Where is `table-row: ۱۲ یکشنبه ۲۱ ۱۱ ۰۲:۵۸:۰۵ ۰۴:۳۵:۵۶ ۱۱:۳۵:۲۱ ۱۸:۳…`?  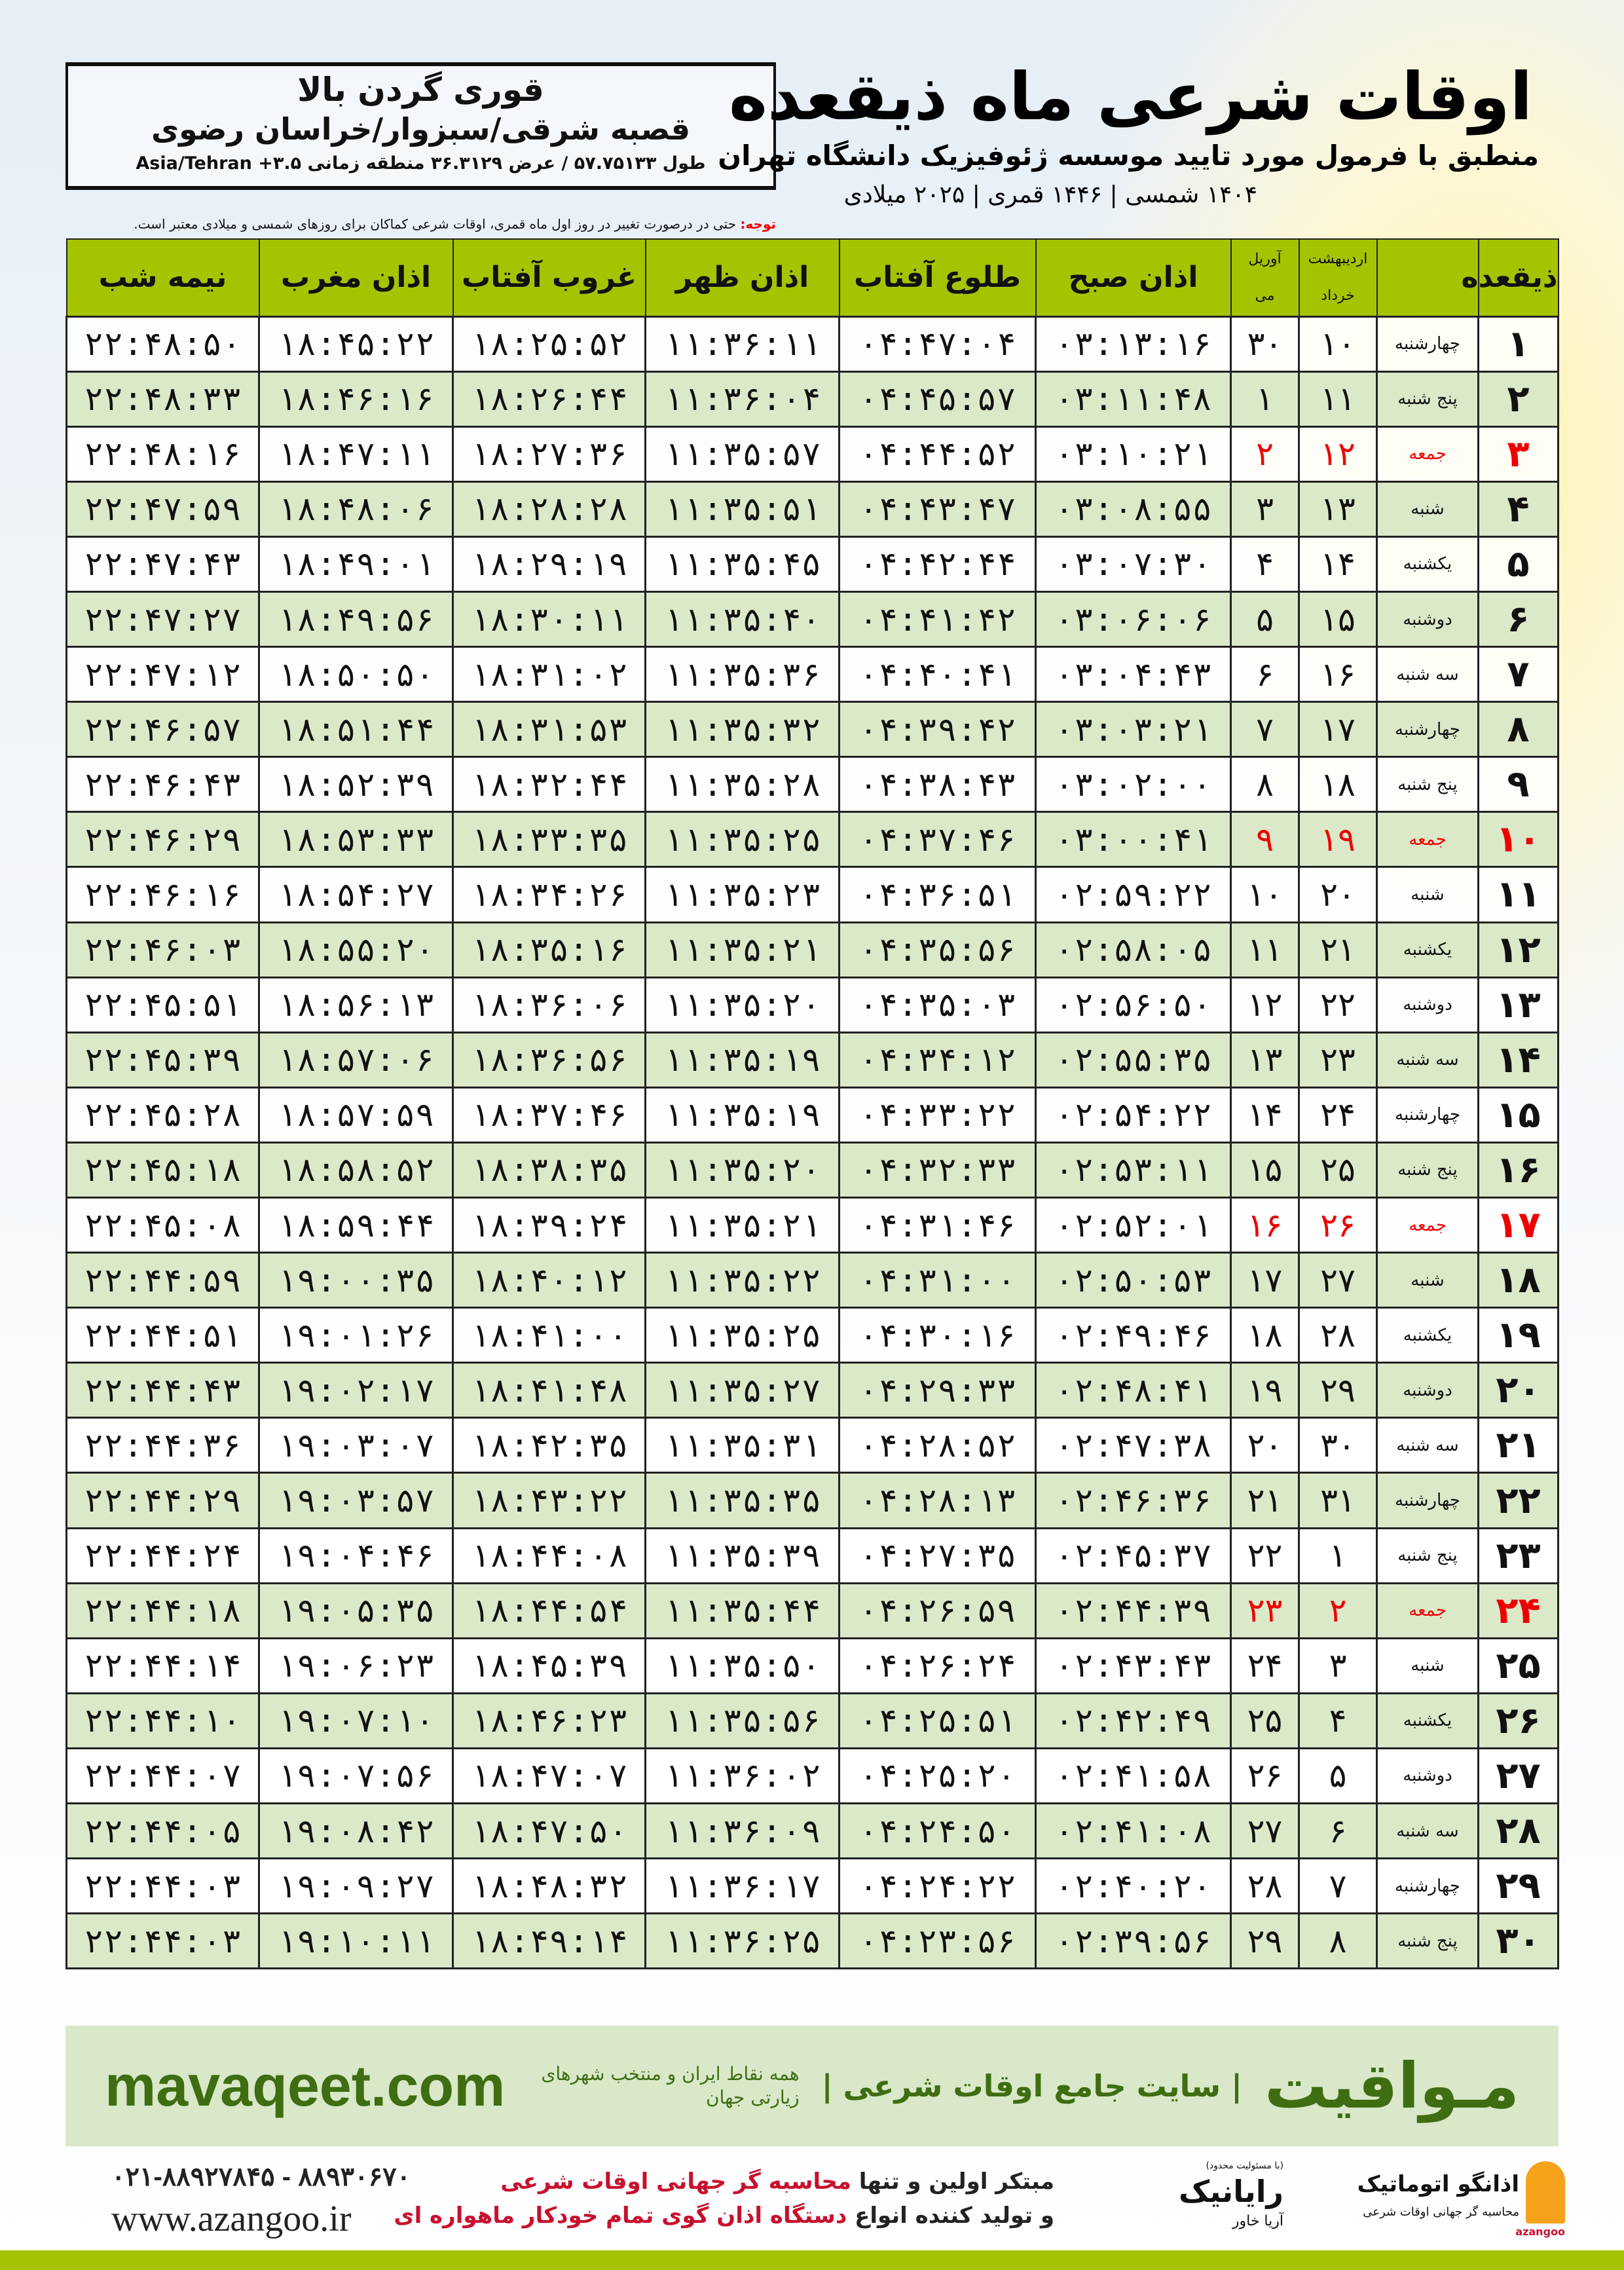 table-row: ۱۲ یکشنبه ۲۱ ۱۱ ۰۲:۵۸:۰۵ ۰۴:۳۵:۵۶ ۱۱:۳۵:۲۱ ۱۸:۳… is located at coordinates (812, 949).